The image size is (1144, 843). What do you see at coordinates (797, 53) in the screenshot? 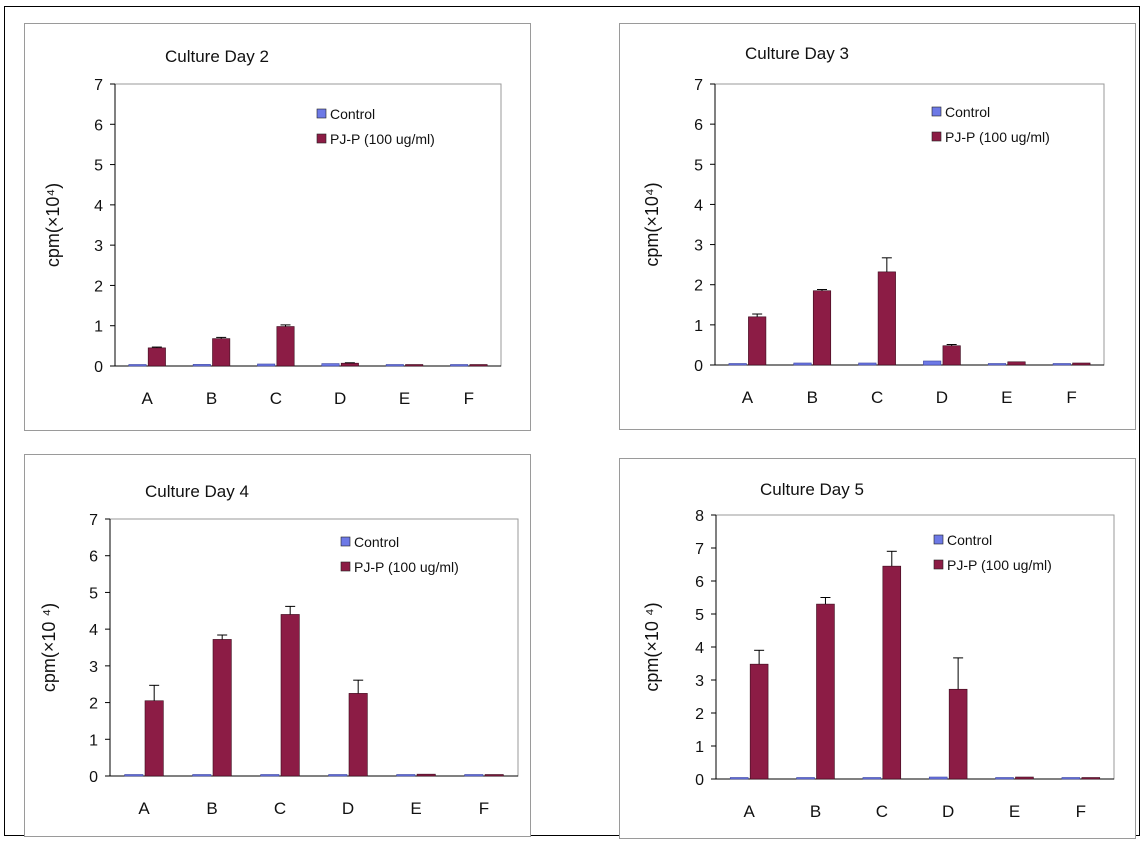
I see `chart-title: Culture Day 3` at bounding box center [797, 53].